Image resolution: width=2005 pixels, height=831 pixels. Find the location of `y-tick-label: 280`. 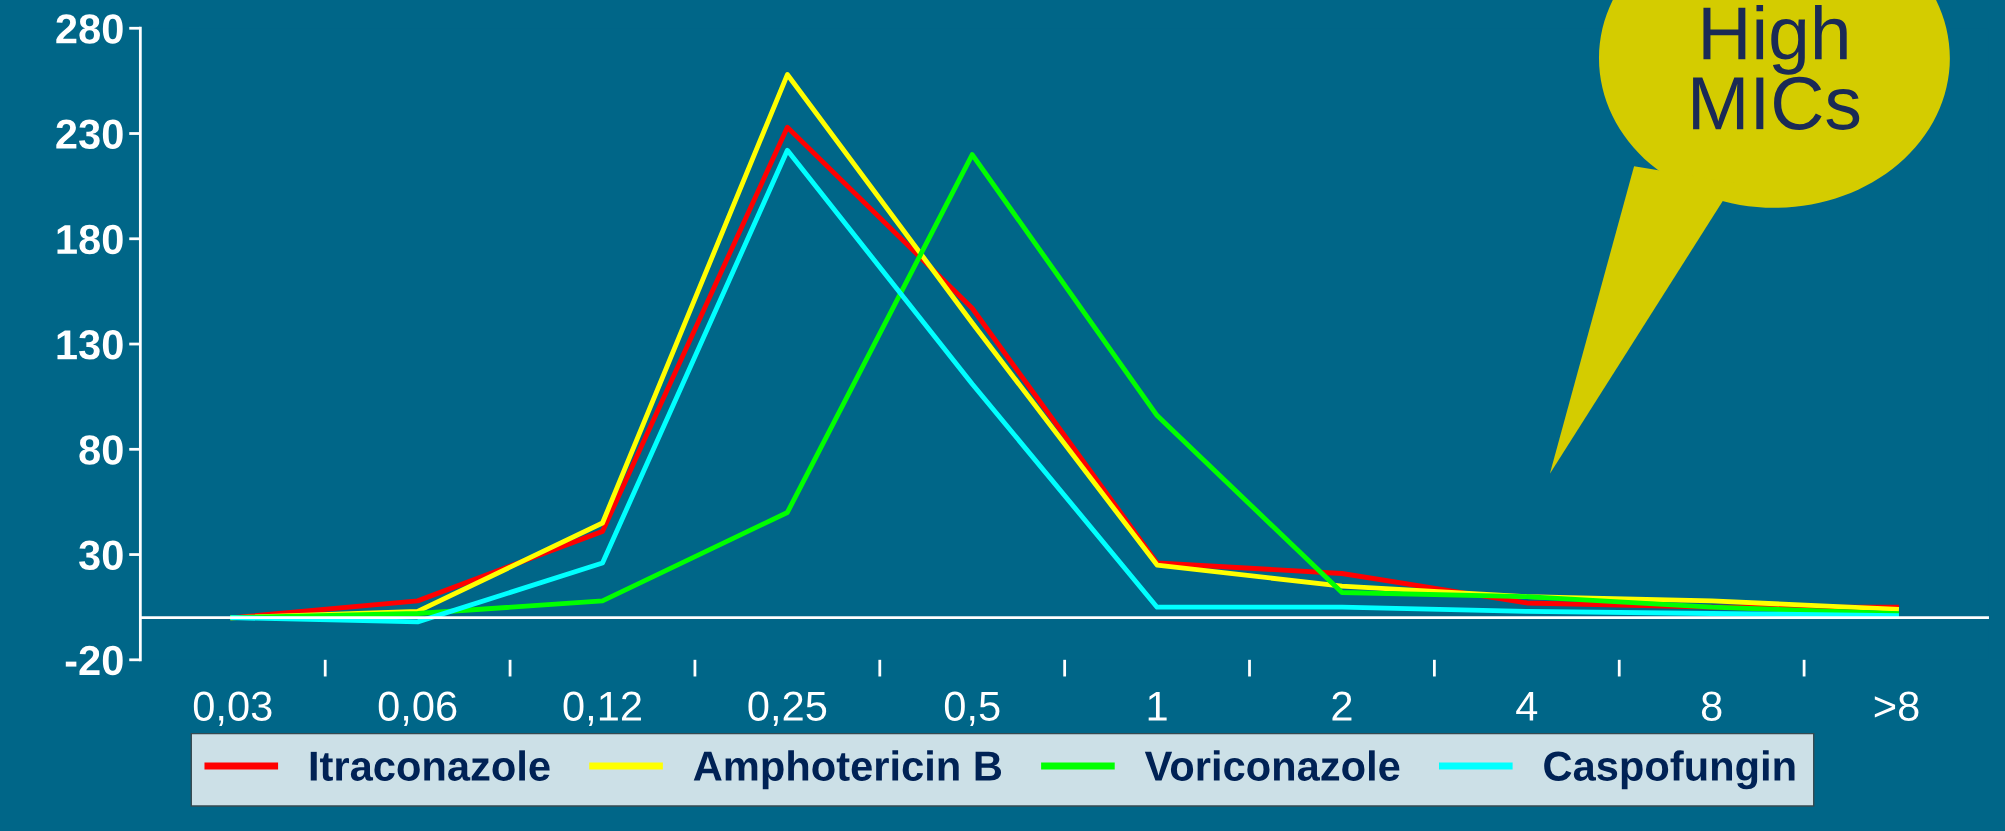

y-tick-label: 280 is located at coordinates (89, 29).